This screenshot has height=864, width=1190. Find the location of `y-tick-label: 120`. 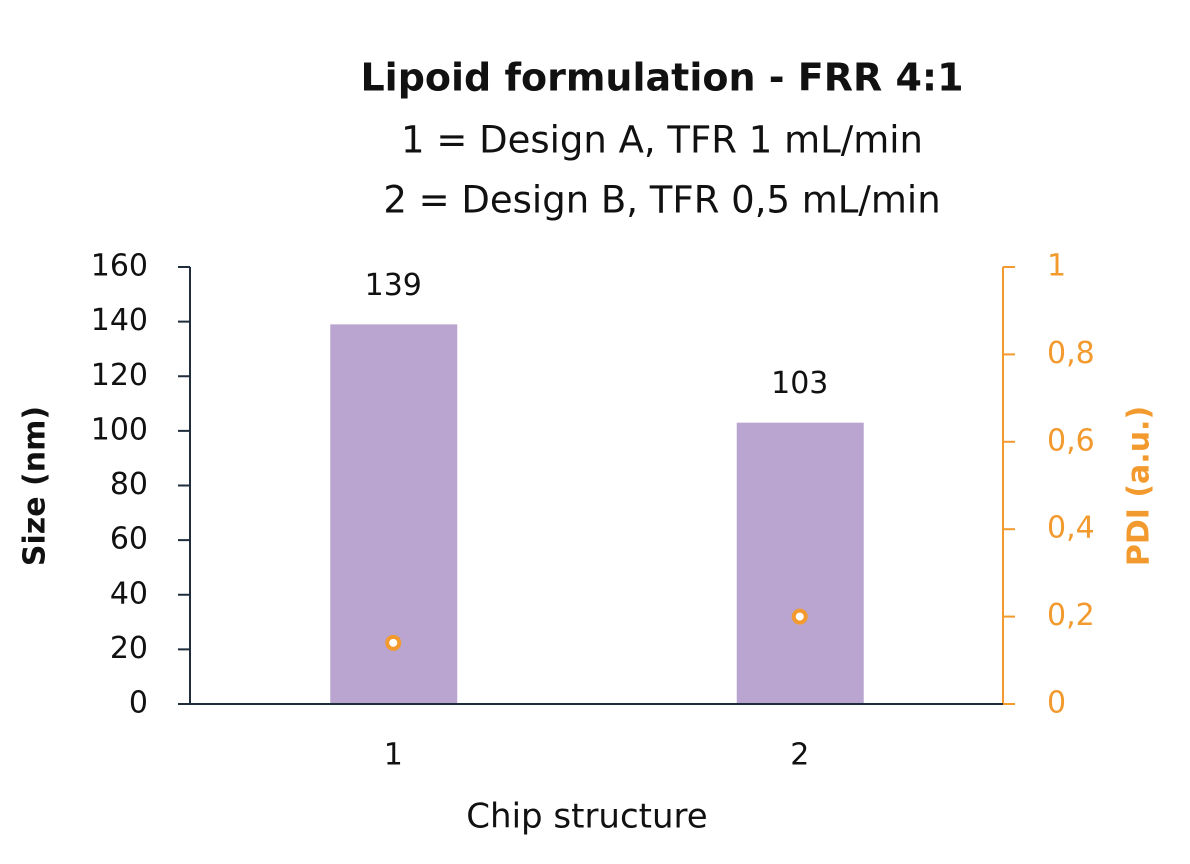

y-tick-label: 120 is located at coordinates (119, 375).